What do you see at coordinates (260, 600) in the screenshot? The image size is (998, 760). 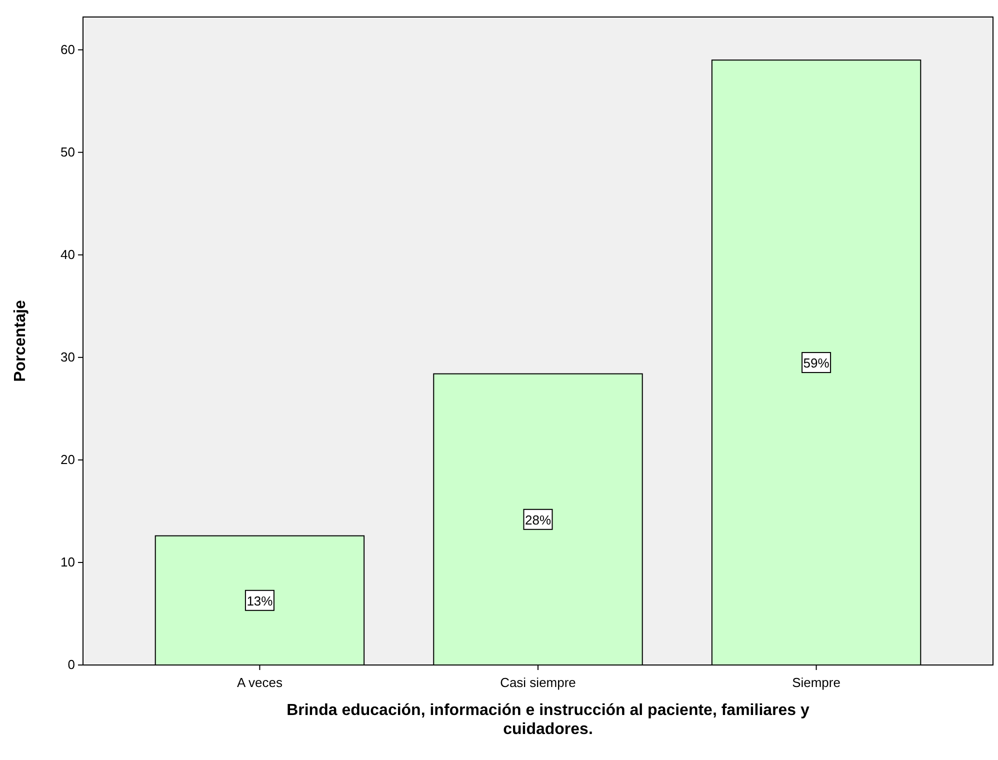 I see `data-label: 13%` at bounding box center [260, 600].